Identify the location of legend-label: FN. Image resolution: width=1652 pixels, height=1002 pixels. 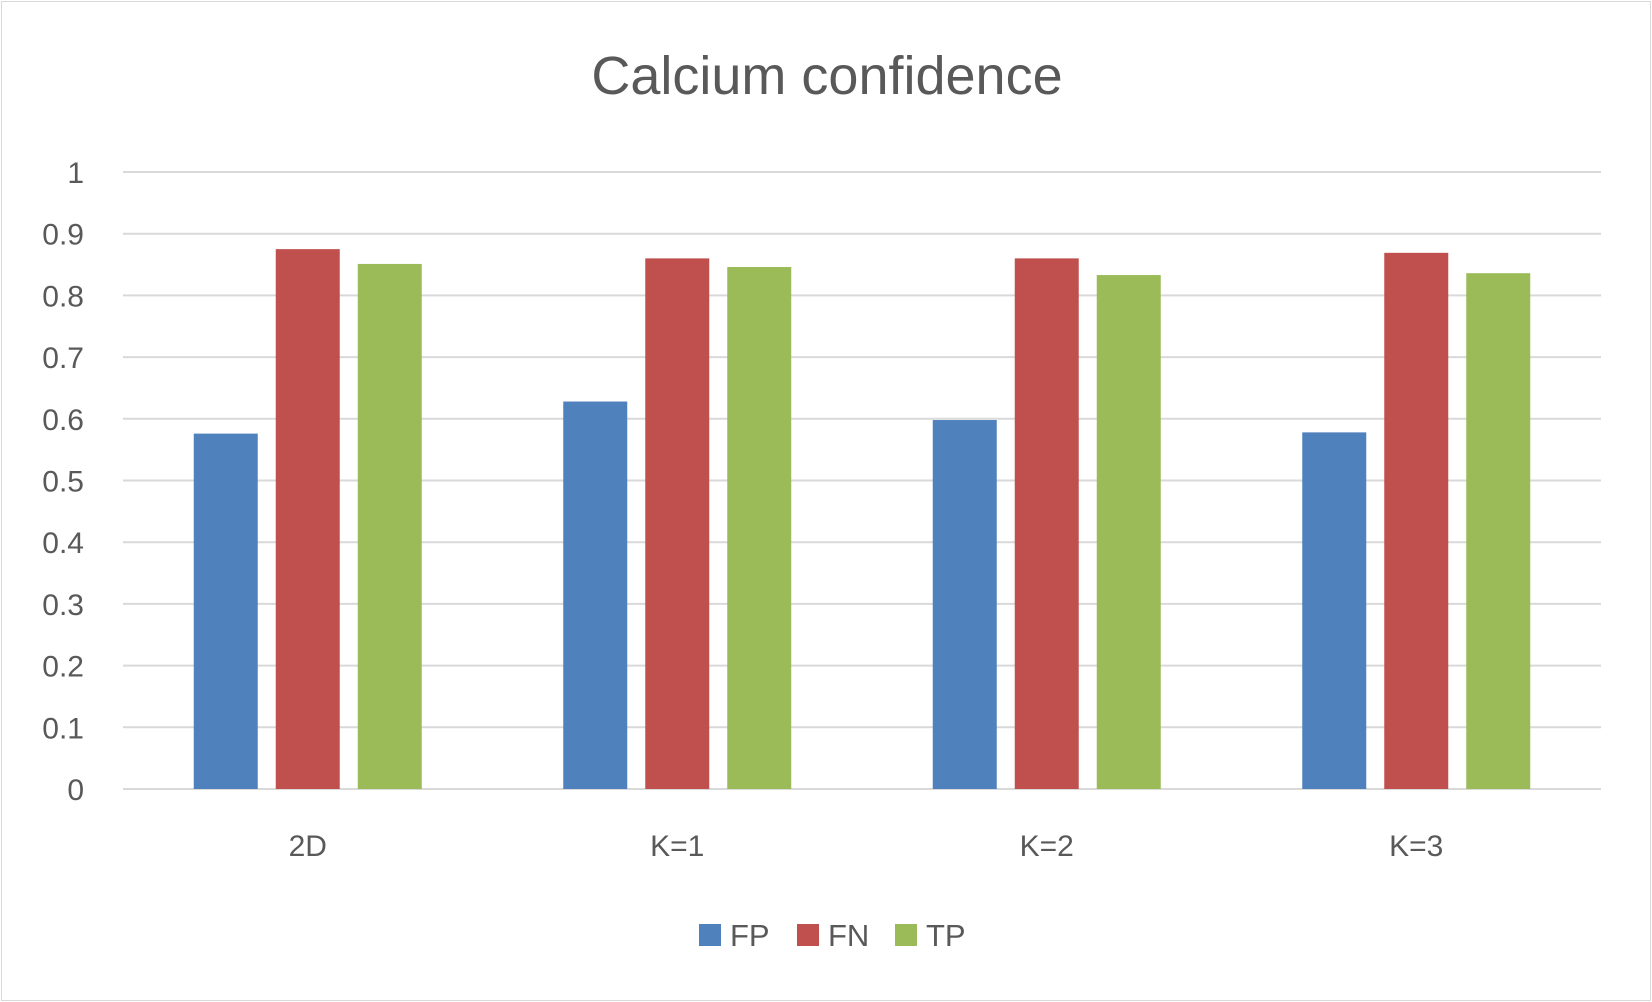
(848, 935).